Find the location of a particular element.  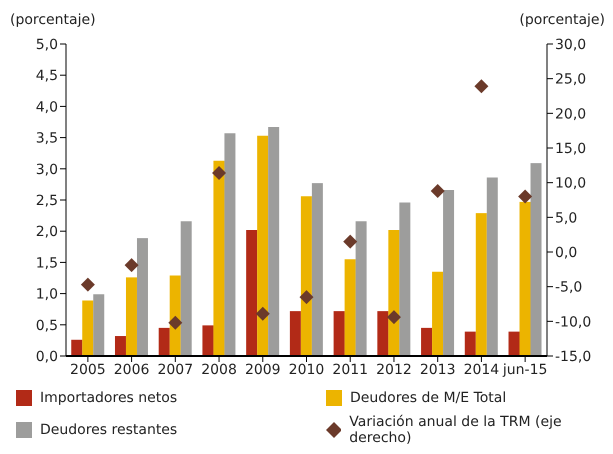

y-tick-label: 1,5 is located at coordinates (47, 263).